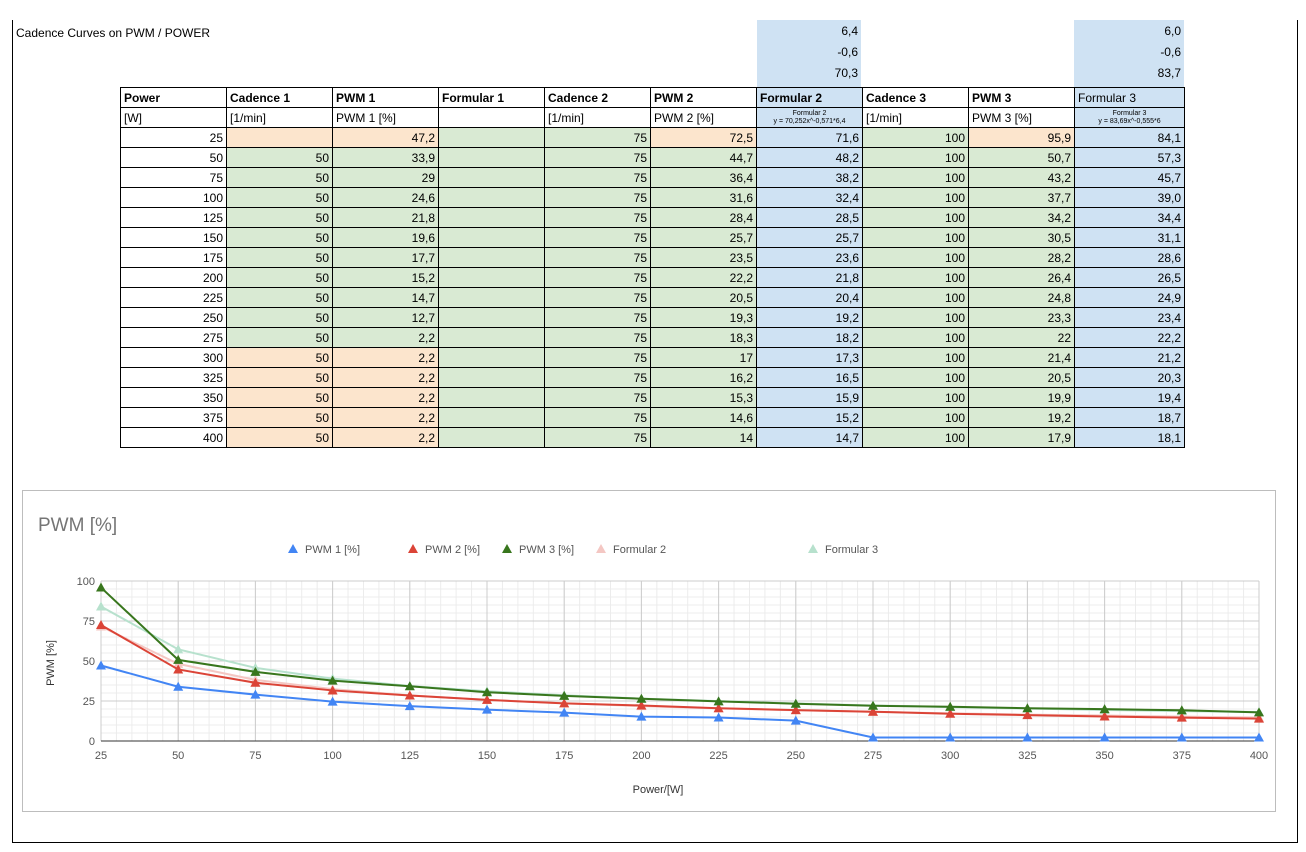 The width and height of the screenshot is (1306, 852). What do you see at coordinates (173, 417) in the screenshot?
I see `table-cell: 375` at bounding box center [173, 417].